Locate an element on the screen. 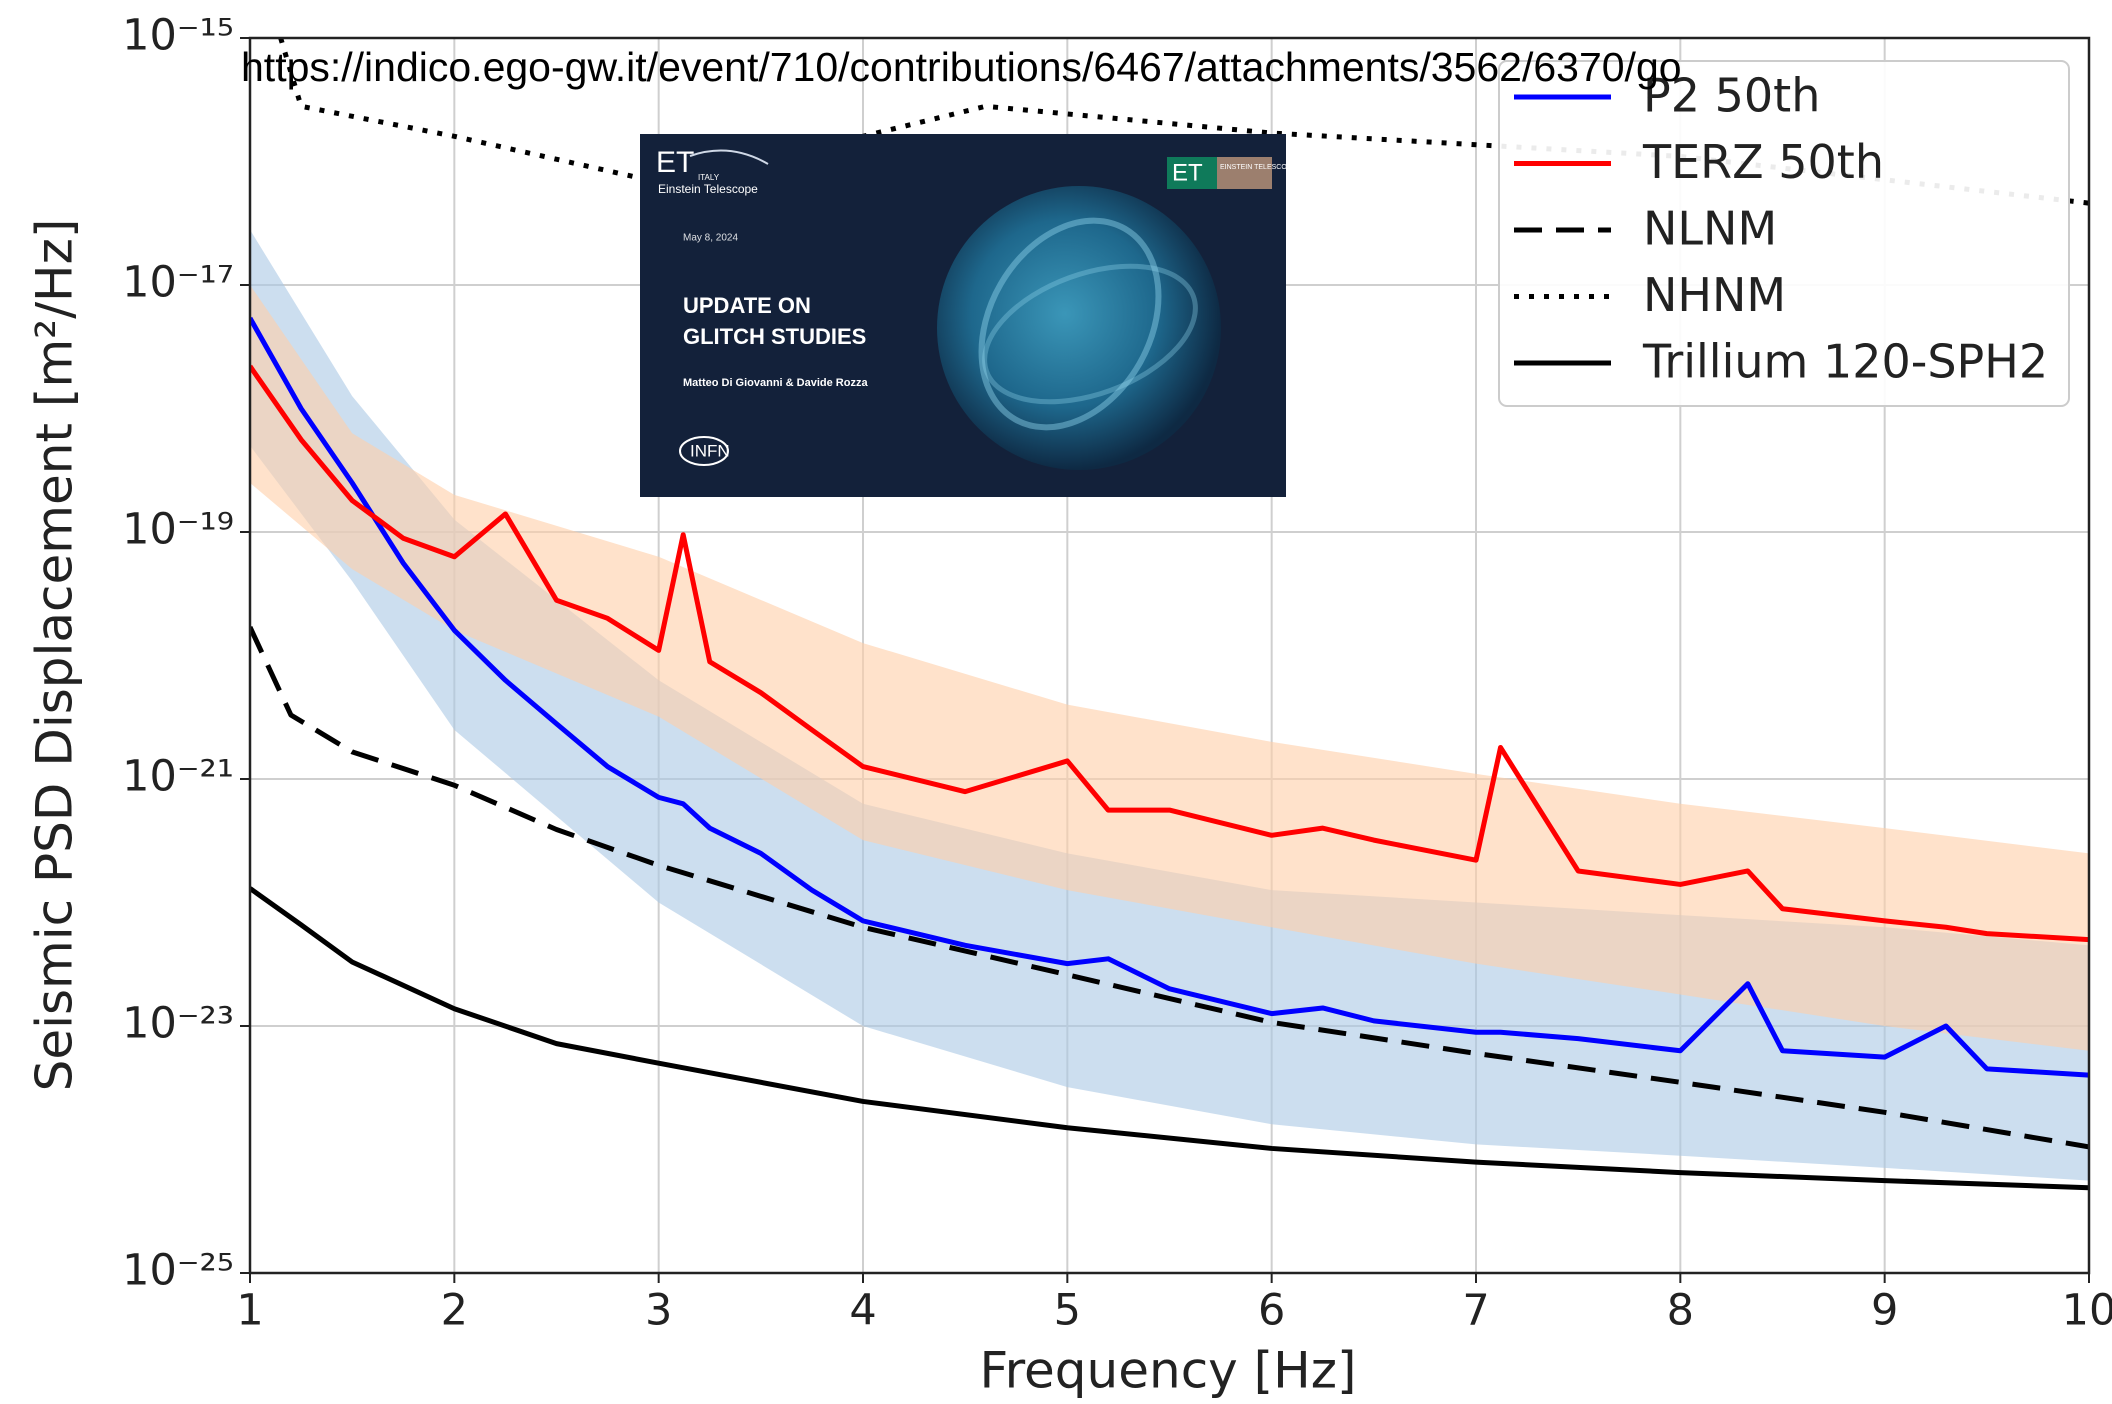  legend-label: NHNM is located at coordinates (1714, 295).